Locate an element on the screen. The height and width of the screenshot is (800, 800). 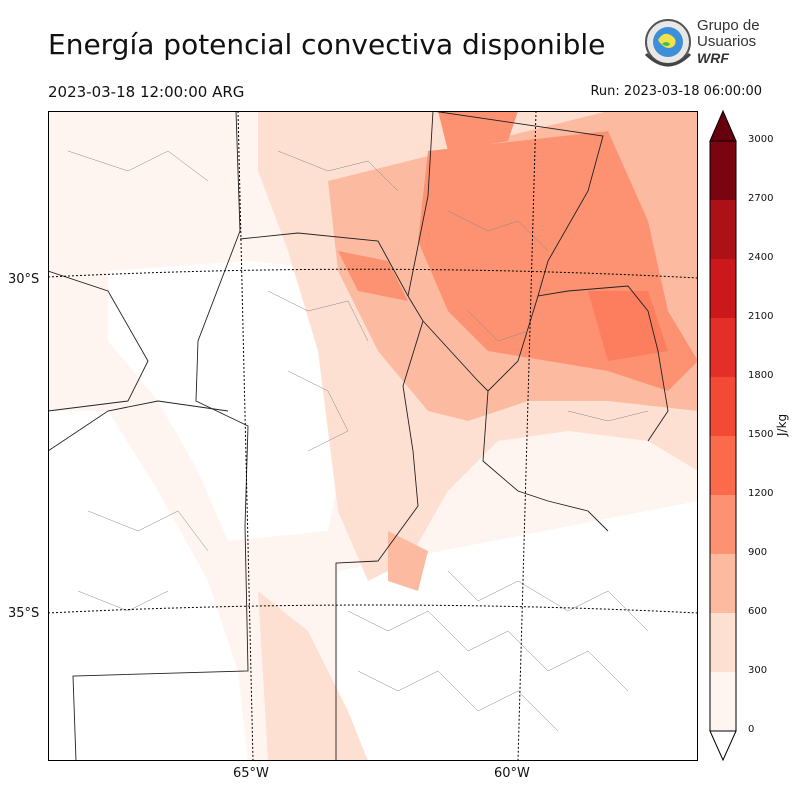
logo-line-1: Grupo de is located at coordinates (728, 25).